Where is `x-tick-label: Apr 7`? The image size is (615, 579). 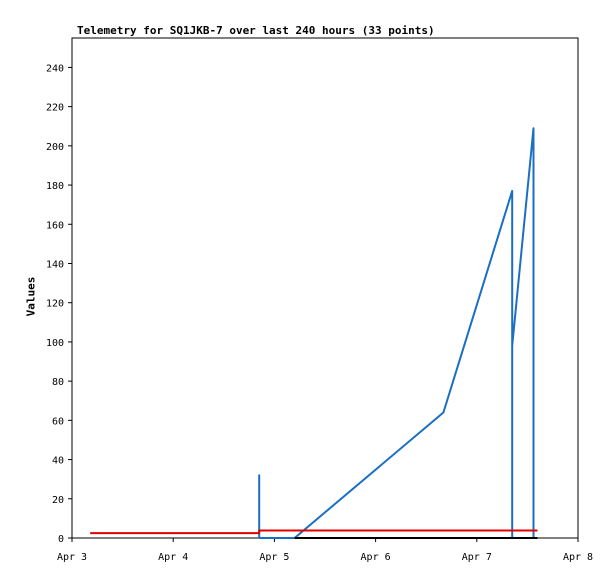 x-tick-label: Apr 7 is located at coordinates (477, 557).